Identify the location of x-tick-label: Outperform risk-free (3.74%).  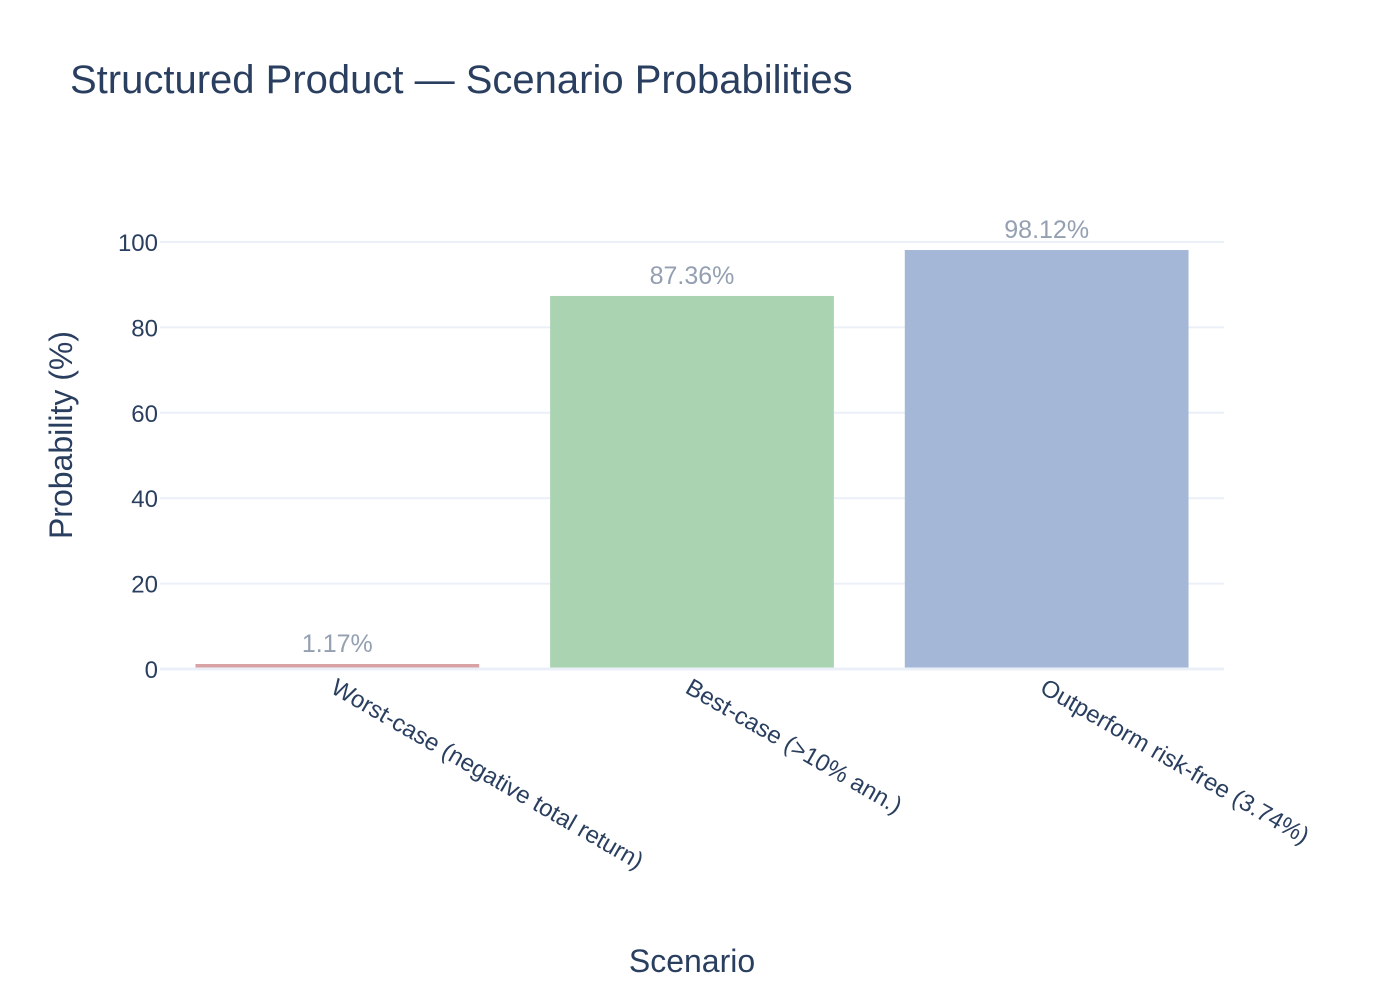
(1175, 762).